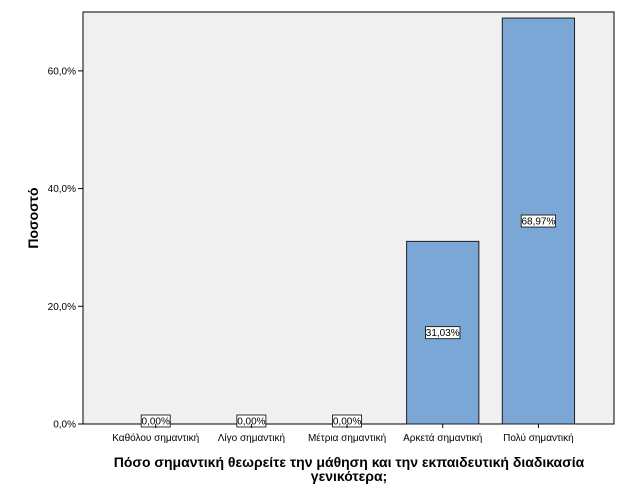 The image size is (629, 504). Describe the element at coordinates (33, 217) in the screenshot. I see `y-axis-title: Ποσοστό` at that location.